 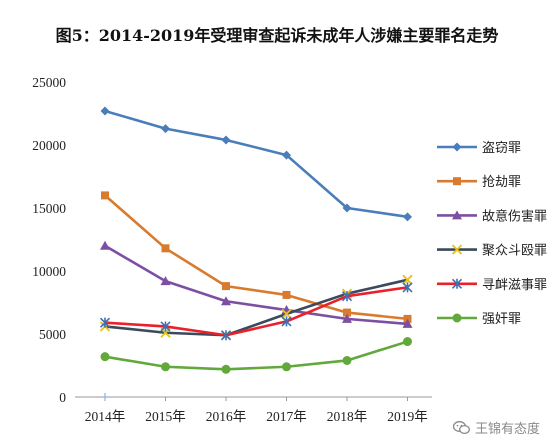 What do you see at coordinates (49, 145) in the screenshot?
I see `y-tick-label: 20000` at bounding box center [49, 145].